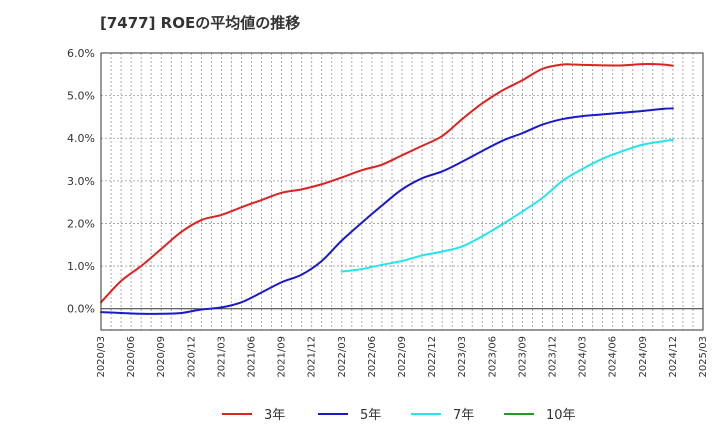 This screenshot has width=720, height=440. What do you see at coordinates (252, 357) in the screenshot?
I see `x-tick-label: 2021/06` at bounding box center [252, 357].